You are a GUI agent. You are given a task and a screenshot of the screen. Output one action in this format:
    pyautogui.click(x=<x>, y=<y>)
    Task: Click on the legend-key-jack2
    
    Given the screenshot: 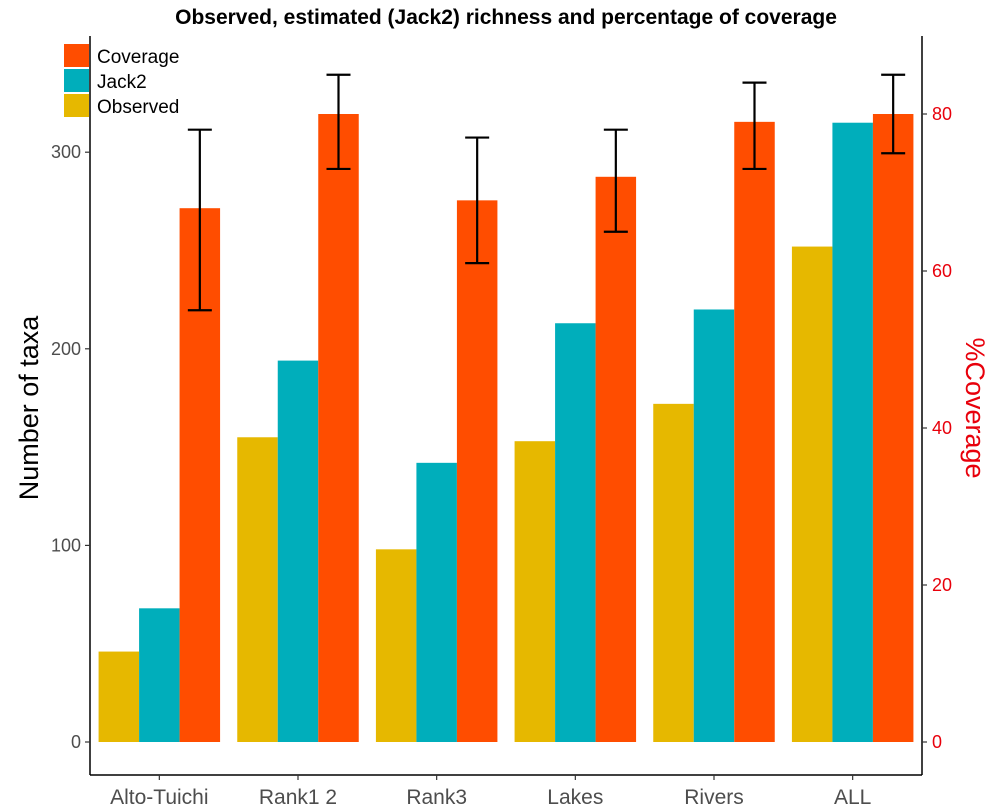 What is the action you would take?
    pyautogui.click(x=76, y=80)
    